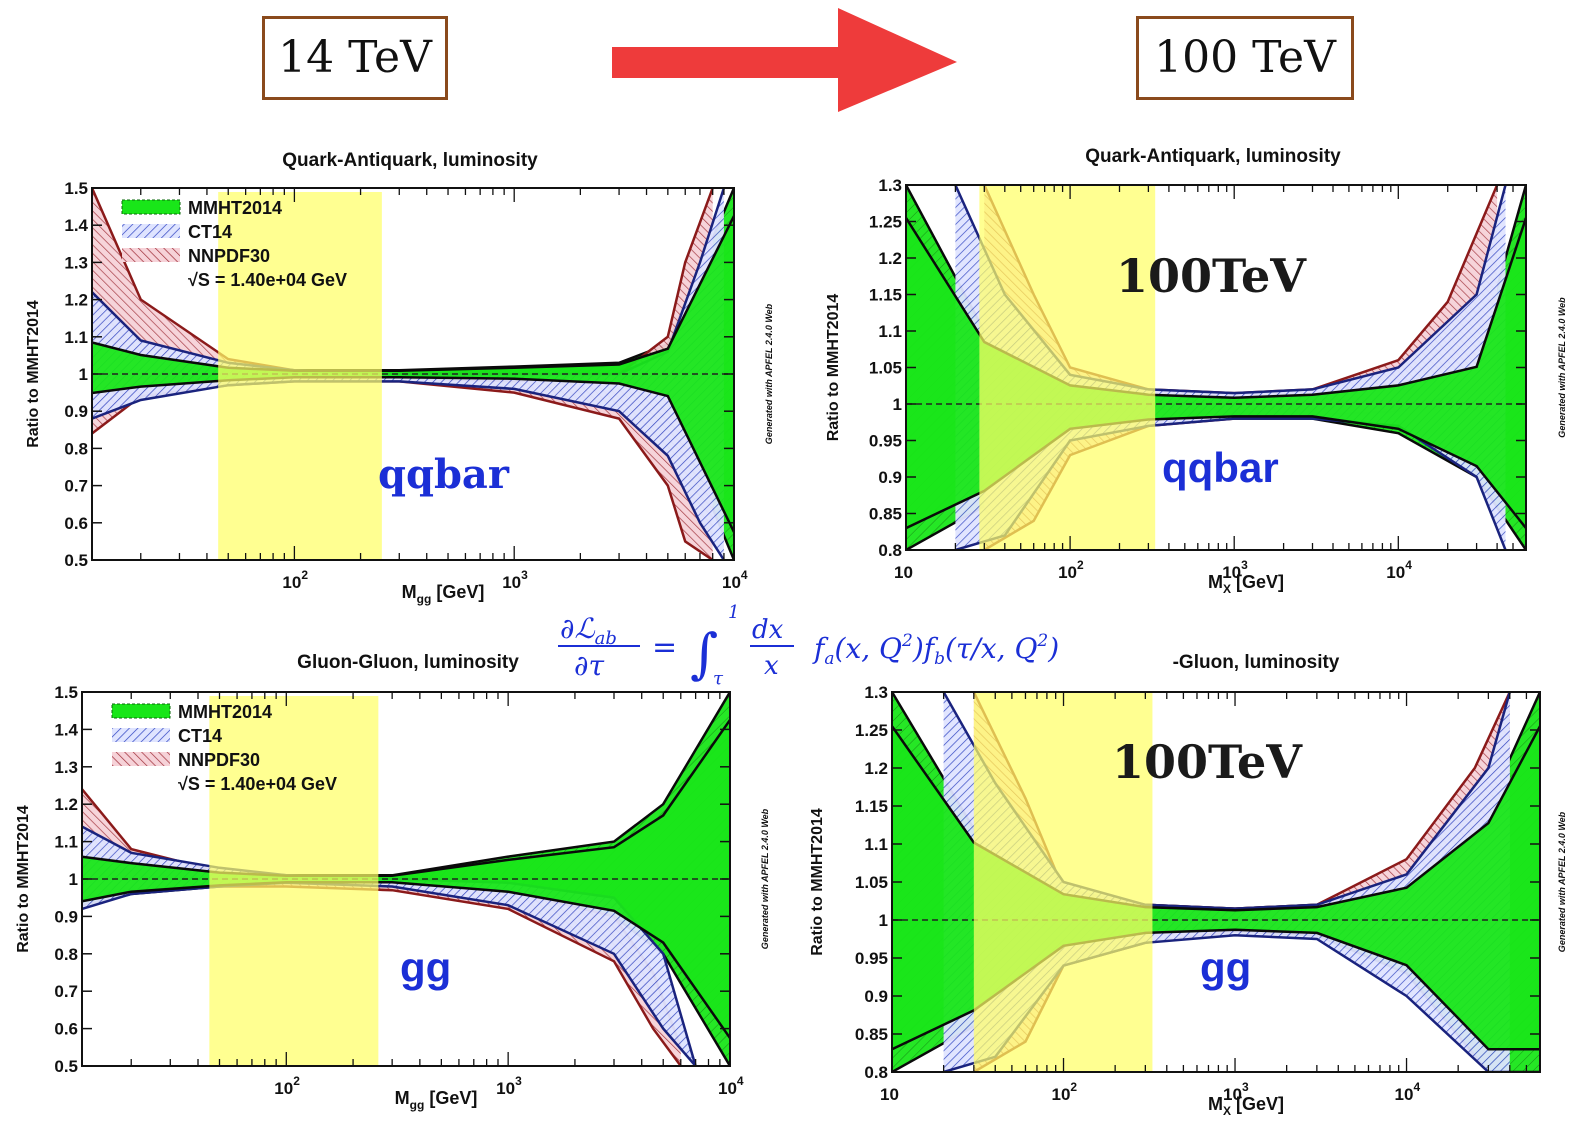 The height and width of the screenshot is (1134, 1595). Describe the element at coordinates (784, 60) in the screenshot. I see `arrow-right-icon` at that location.